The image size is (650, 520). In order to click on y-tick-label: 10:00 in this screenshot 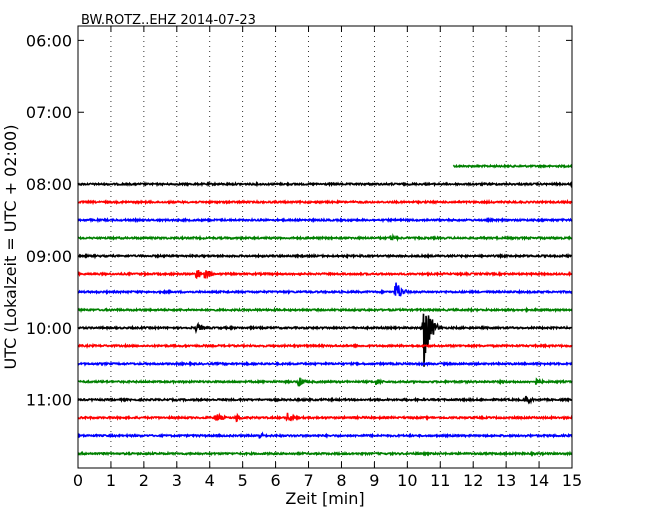, I will do `click(49, 328)`.